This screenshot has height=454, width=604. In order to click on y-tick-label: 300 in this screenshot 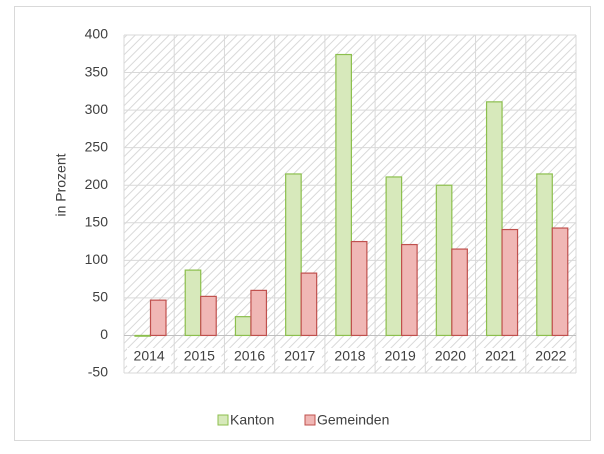, I will do `click(97, 109)`.